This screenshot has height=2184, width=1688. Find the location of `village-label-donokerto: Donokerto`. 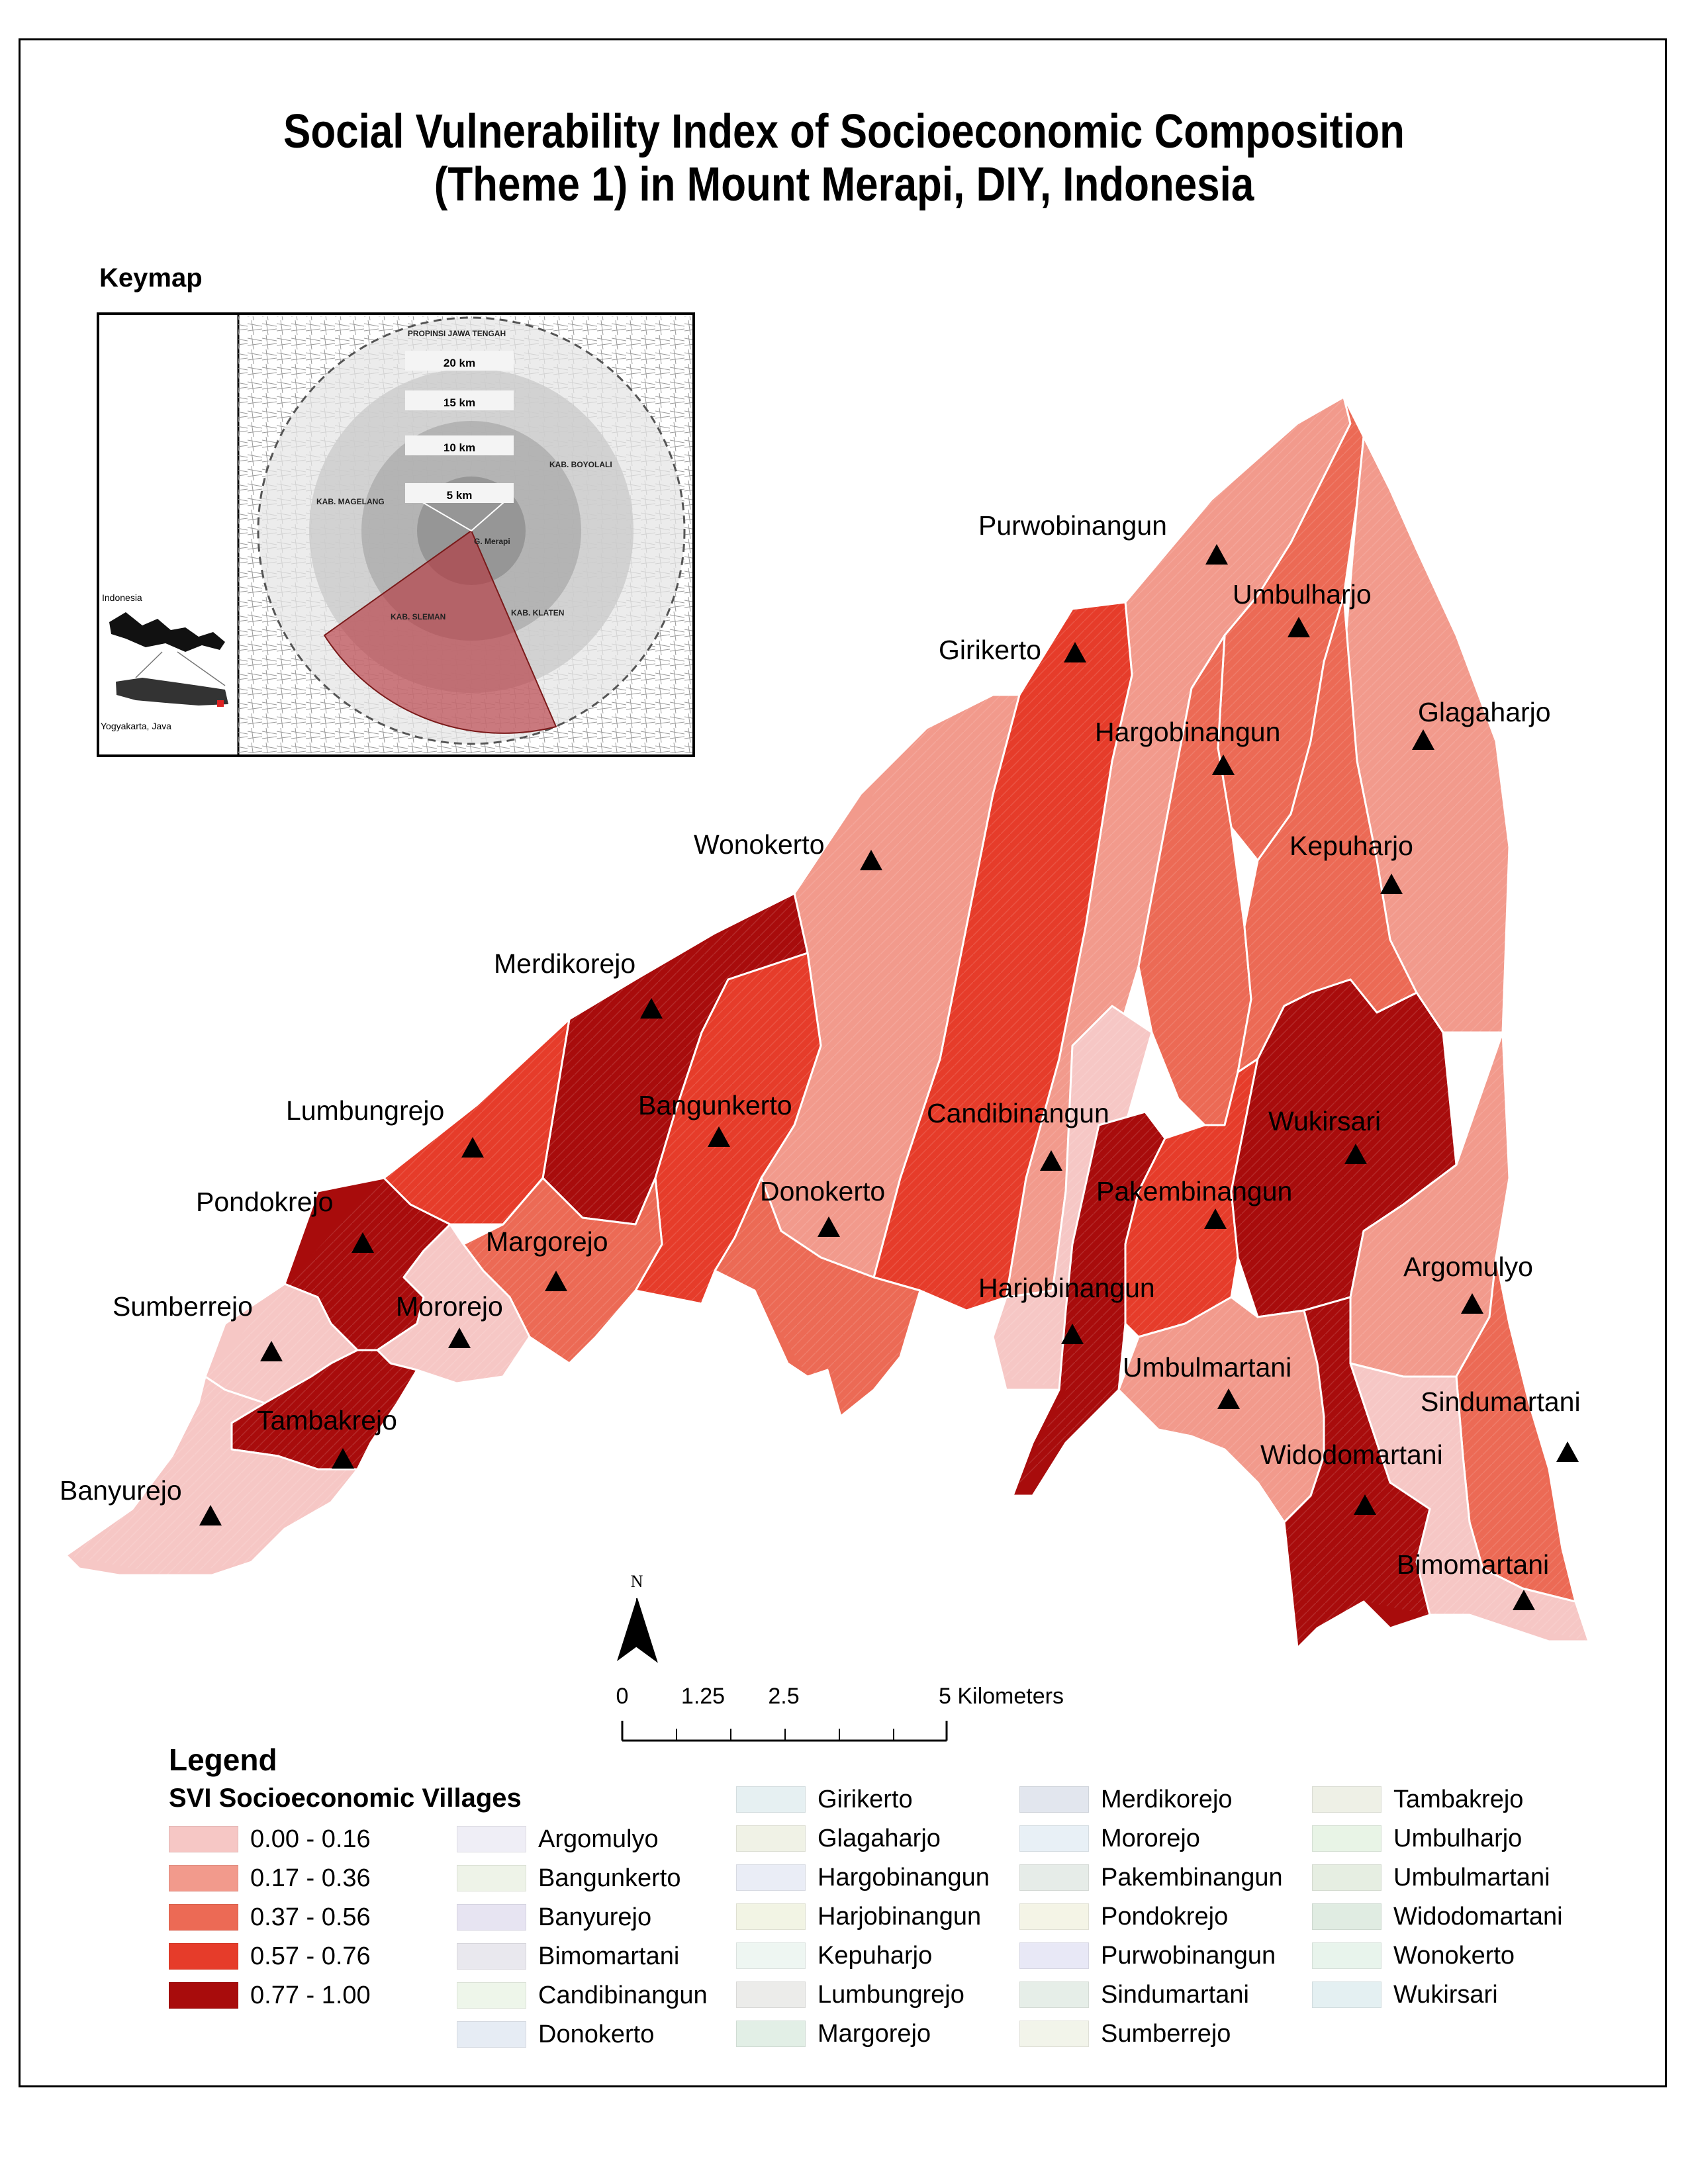

village-label-donokerto: Donokerto is located at coordinates (822, 1191).